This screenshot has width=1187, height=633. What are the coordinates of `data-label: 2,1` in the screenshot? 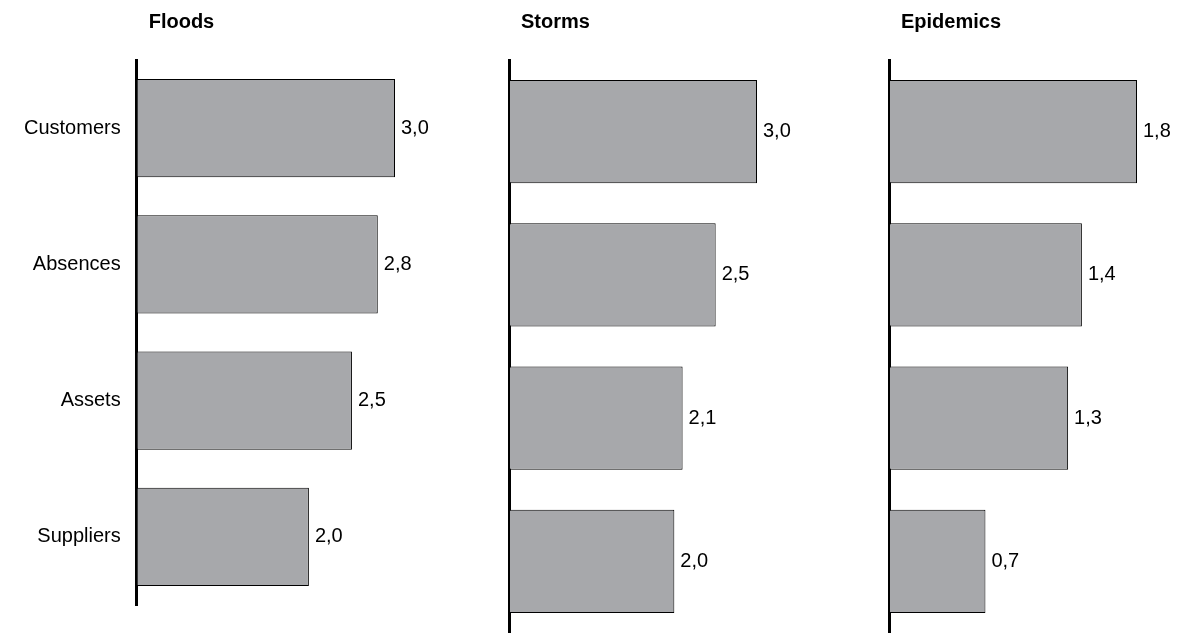 It's located at (702, 416).